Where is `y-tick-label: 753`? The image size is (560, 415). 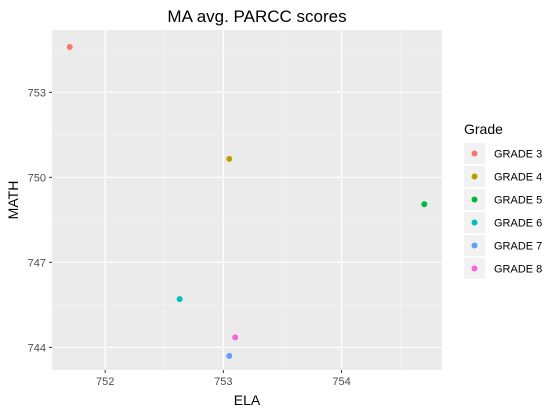
y-tick-label: 753 is located at coordinates (37, 93).